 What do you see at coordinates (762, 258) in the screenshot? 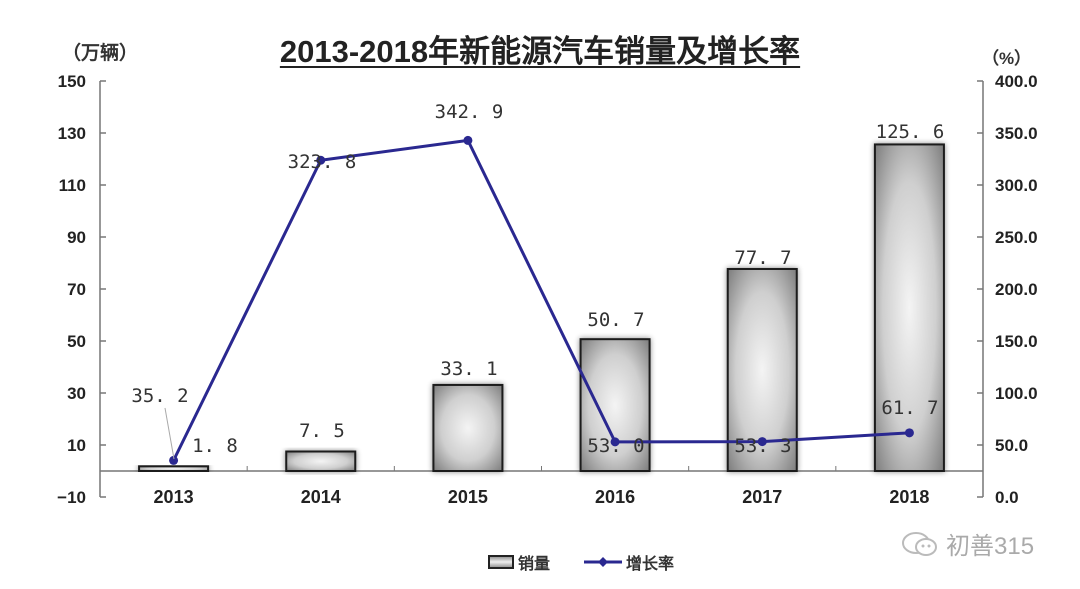
I see `bar-value-label: 77. 7` at bounding box center [762, 258].